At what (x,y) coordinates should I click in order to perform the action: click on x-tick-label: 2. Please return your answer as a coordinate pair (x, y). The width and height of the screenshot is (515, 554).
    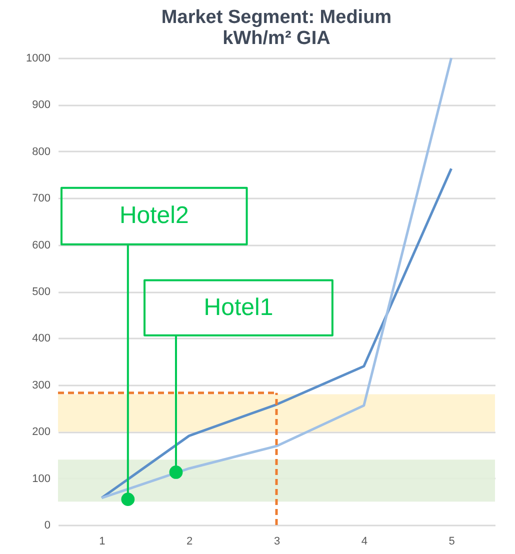
    Looking at the image, I should click on (189, 542).